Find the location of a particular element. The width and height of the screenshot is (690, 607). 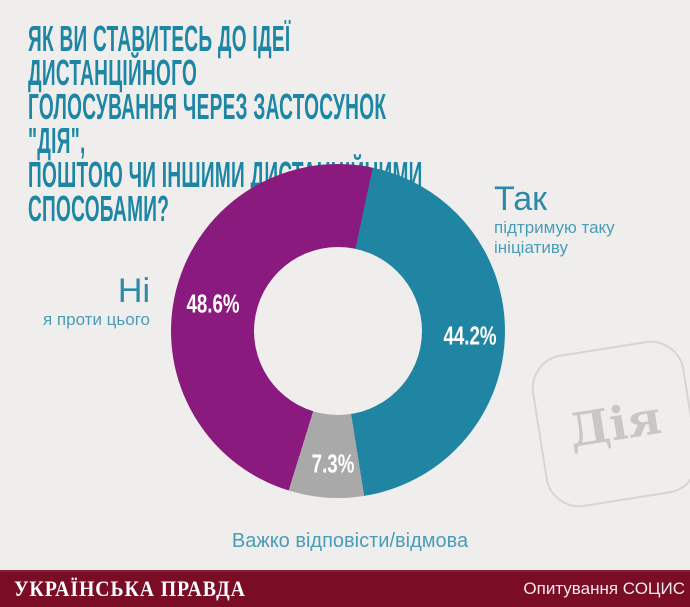

legend-no-subtitle: я проти цього is located at coordinates (96, 319).